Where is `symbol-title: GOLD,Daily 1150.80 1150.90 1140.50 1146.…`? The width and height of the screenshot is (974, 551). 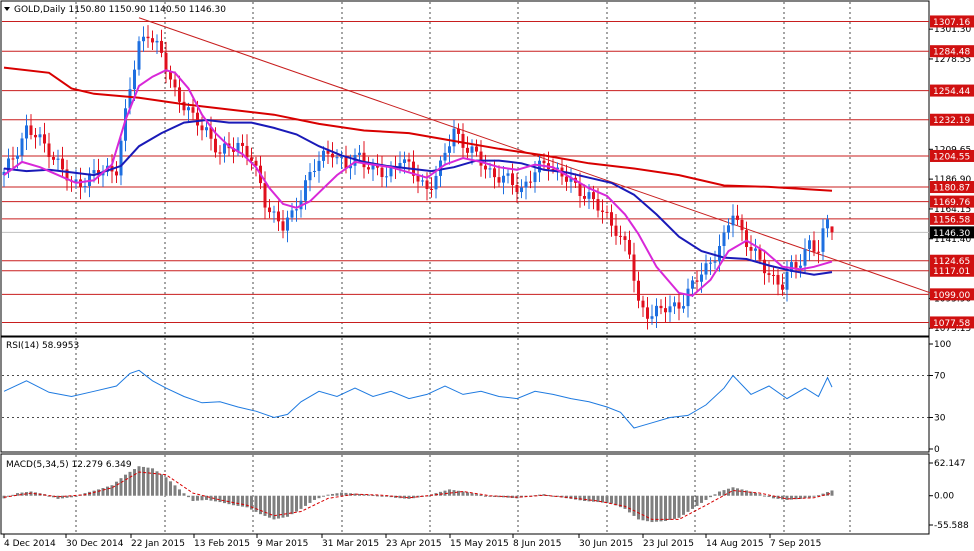
symbol-title: GOLD,Daily 1150.80 1150.90 1140.50 1146.… is located at coordinates (120, 10).